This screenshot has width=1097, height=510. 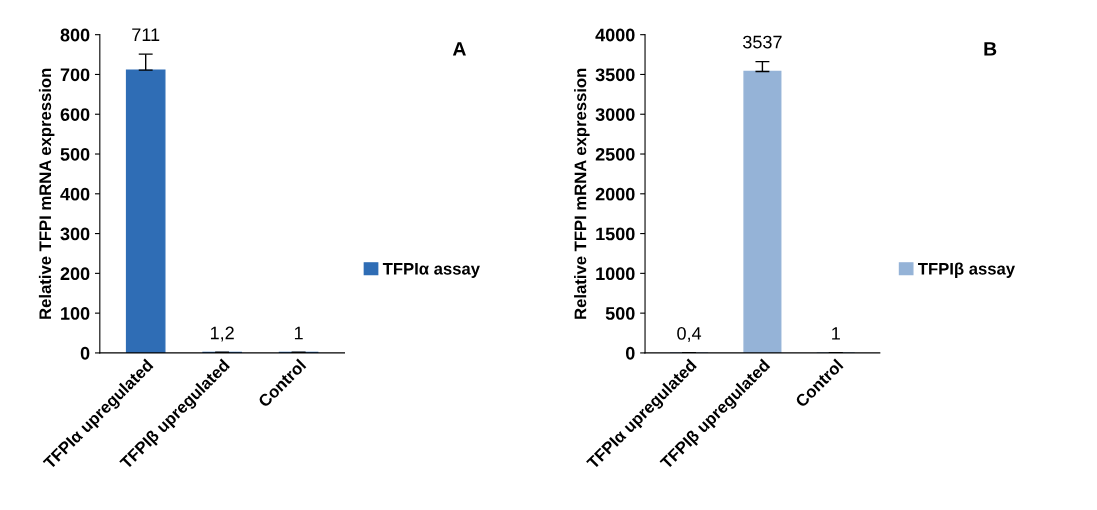 What do you see at coordinates (75, 313) in the screenshot?
I see `y-tick-label: 100` at bounding box center [75, 313].